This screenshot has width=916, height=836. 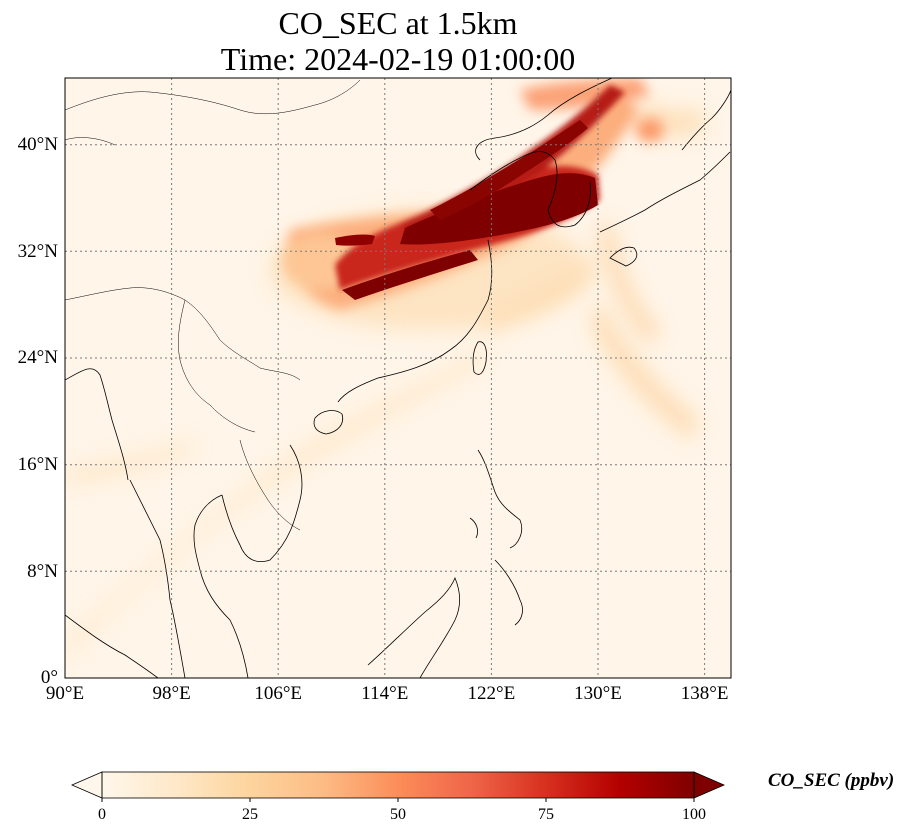 I want to click on y-tick-label: 32°N, so click(x=37, y=251).